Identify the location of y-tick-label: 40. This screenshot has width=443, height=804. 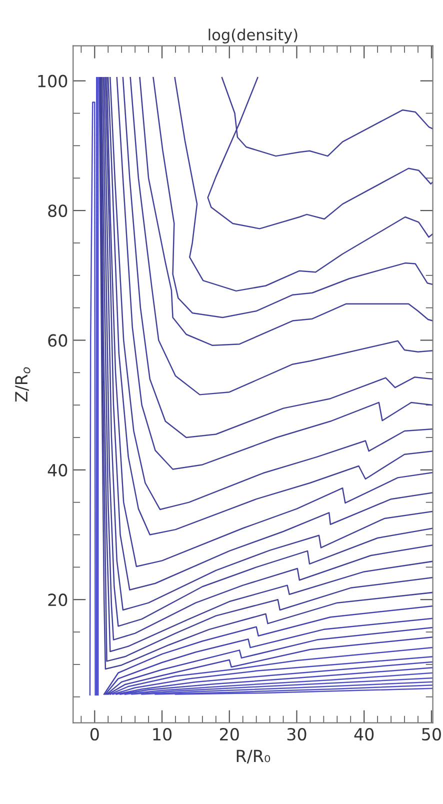
(58, 470).